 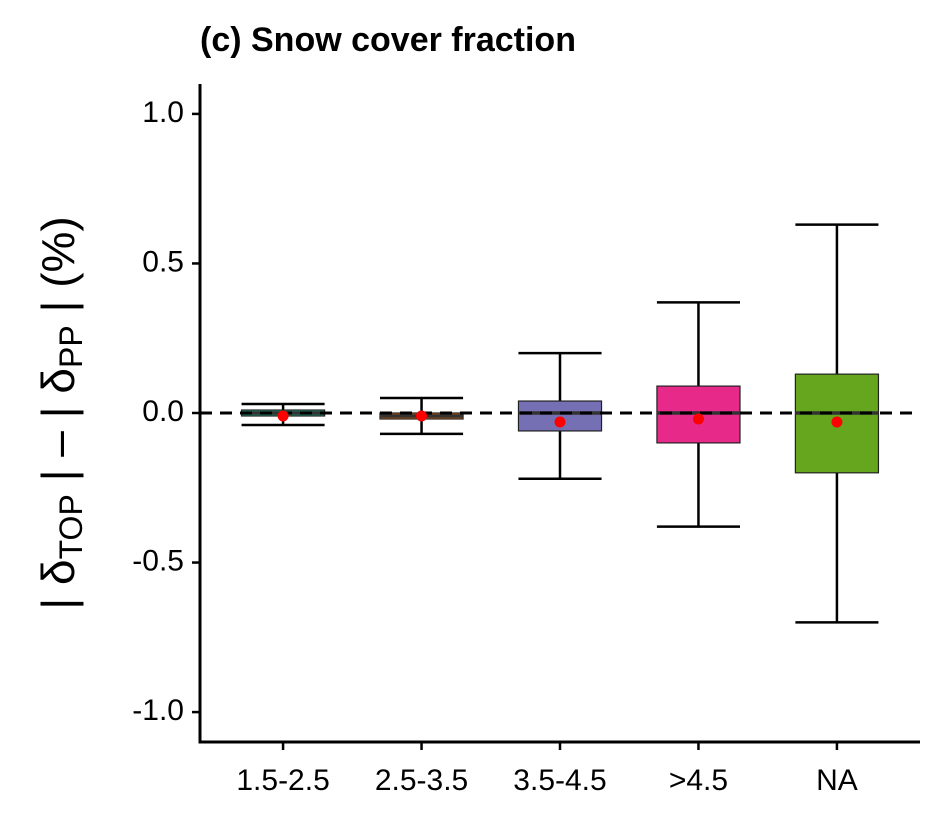 I want to click on y-label-part: | (%), so click(x=58, y=270).